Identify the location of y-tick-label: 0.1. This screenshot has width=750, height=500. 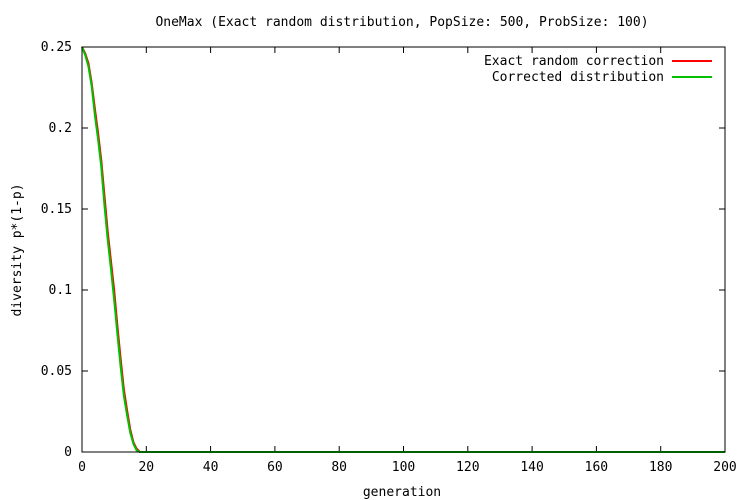
(60, 290).